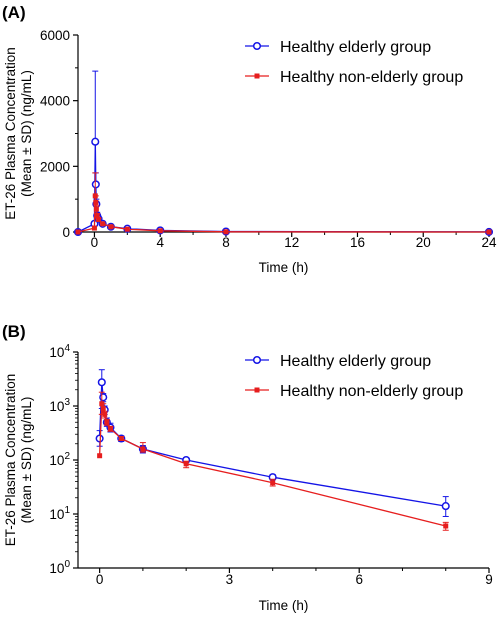 The height and width of the screenshot is (622, 498). I want to click on x-tick-label: 8, so click(226, 242).